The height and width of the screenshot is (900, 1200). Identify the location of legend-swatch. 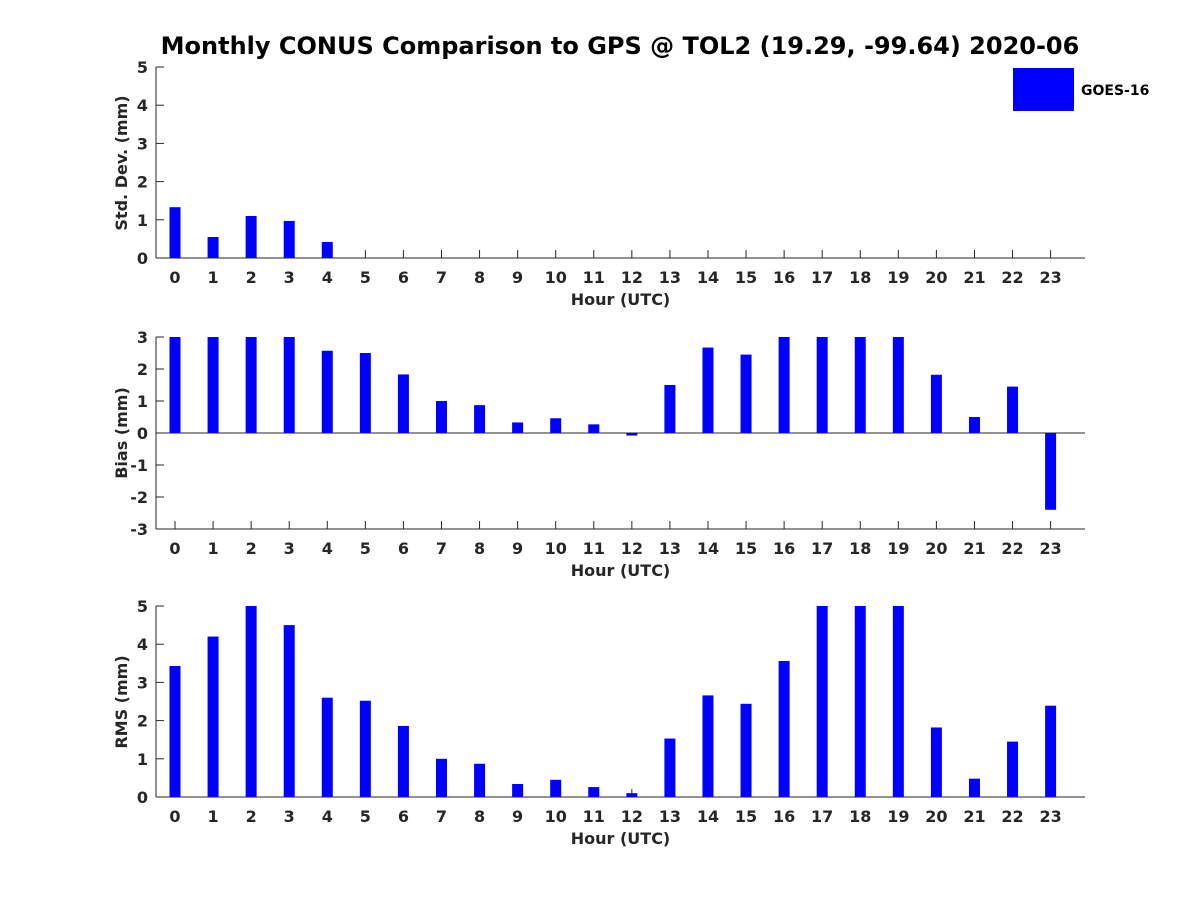
(1043, 89).